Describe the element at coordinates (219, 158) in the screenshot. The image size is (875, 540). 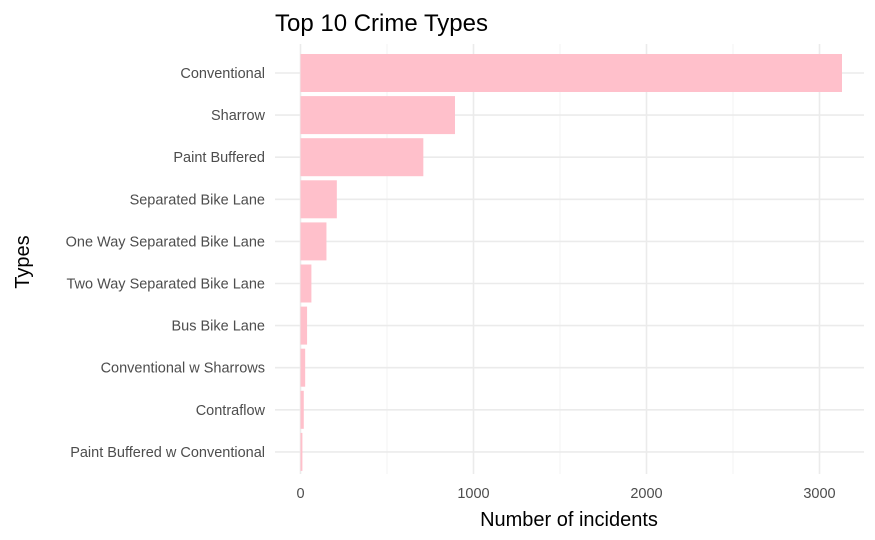
I see `y-tick-label: Paint Buffered` at that location.